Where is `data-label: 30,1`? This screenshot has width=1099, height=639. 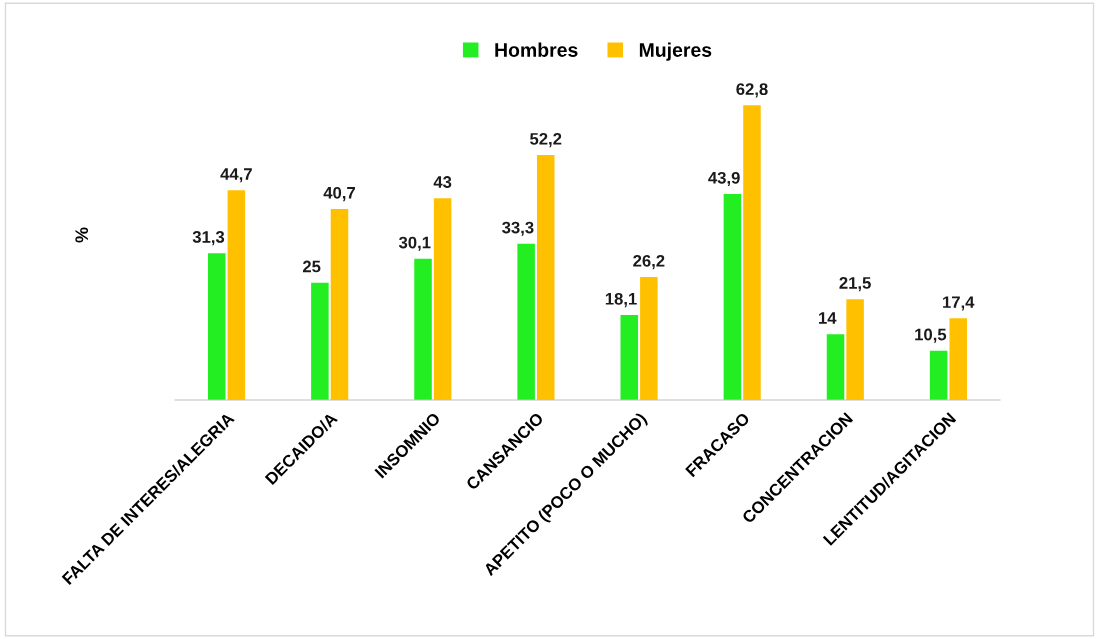 data-label: 30,1 is located at coordinates (414, 243).